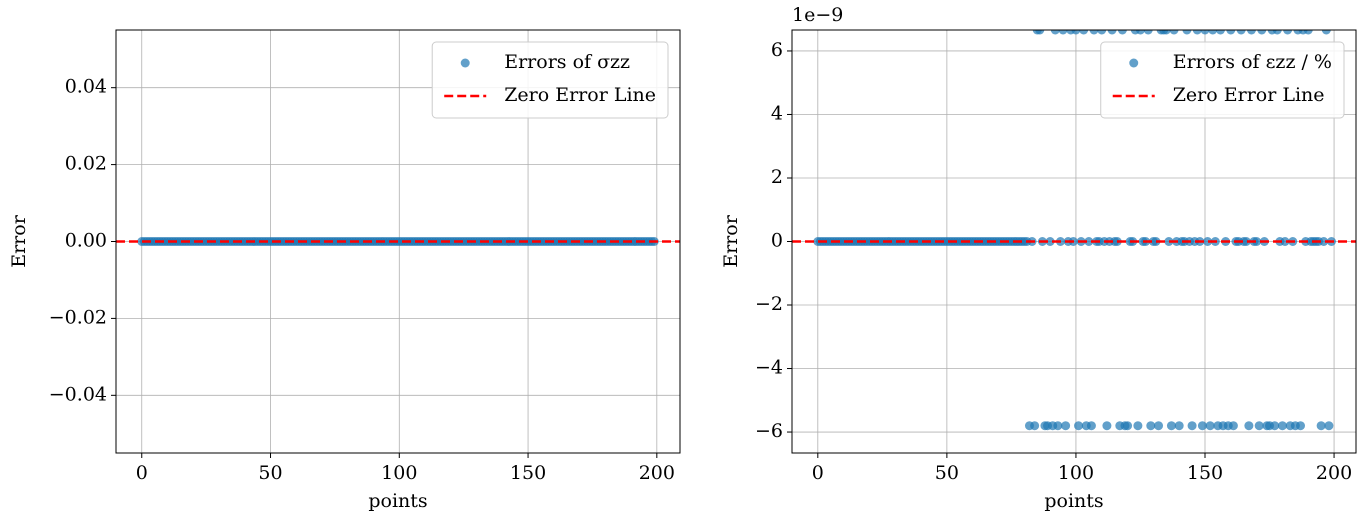 Image resolution: width=1366 pixels, height=523 pixels. Describe the element at coordinates (777, 113) in the screenshot. I see `y-tick-label: 4` at that location.